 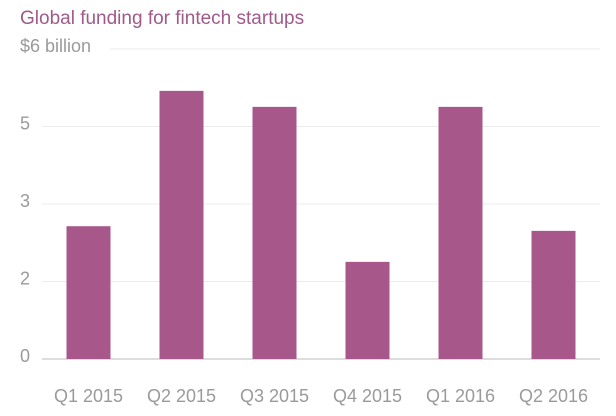 I want to click on x-tick-label: Q1 2015, so click(x=88, y=396).